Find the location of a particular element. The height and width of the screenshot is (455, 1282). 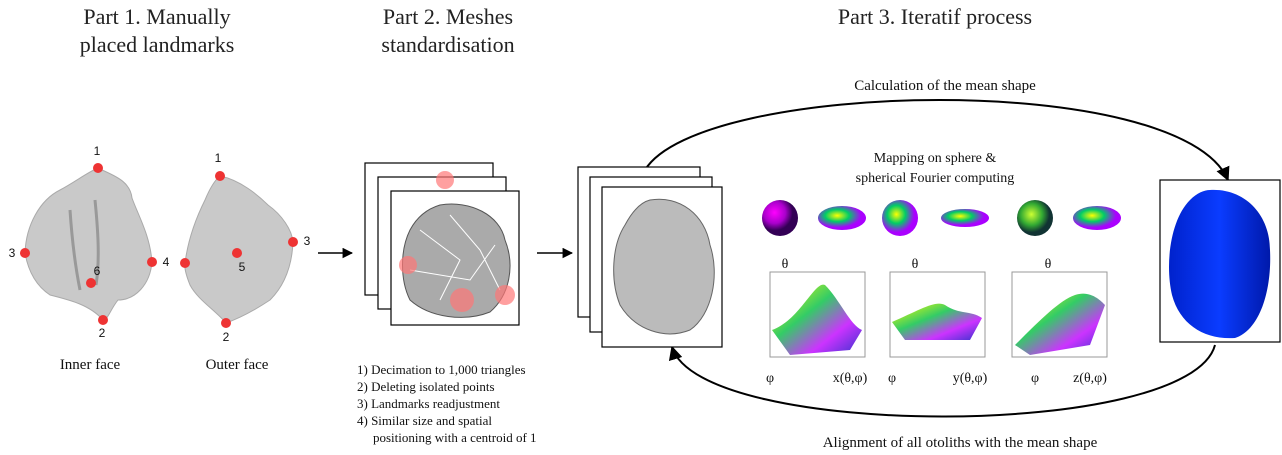

smooth-otolith is located at coordinates (664, 266).